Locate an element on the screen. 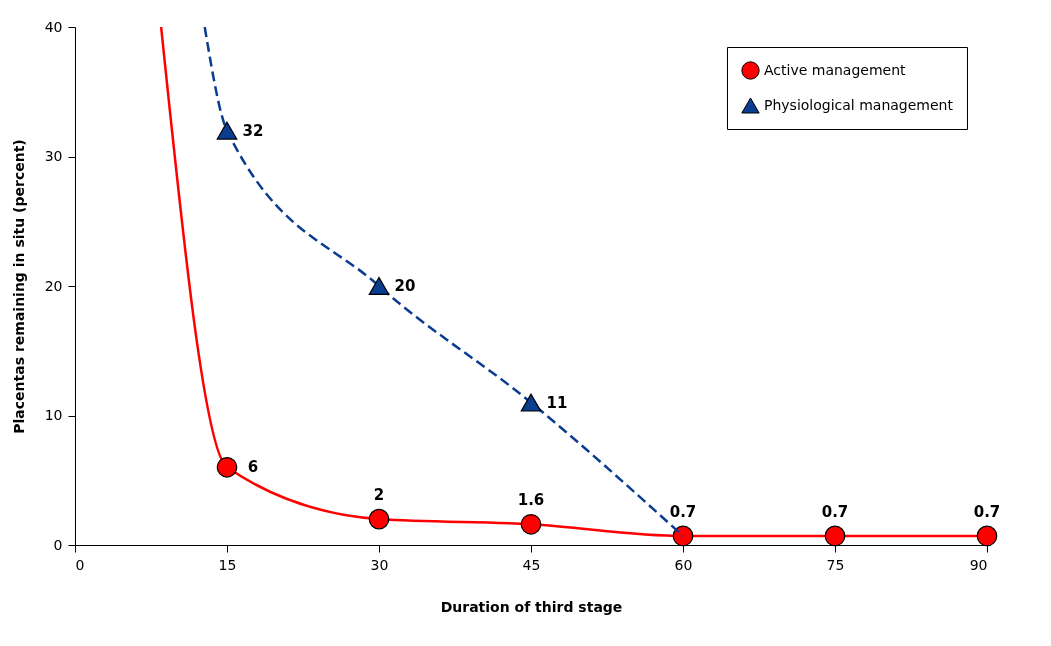 The width and height of the screenshot is (1051, 646). x-tick-label: 15 is located at coordinates (227, 564).